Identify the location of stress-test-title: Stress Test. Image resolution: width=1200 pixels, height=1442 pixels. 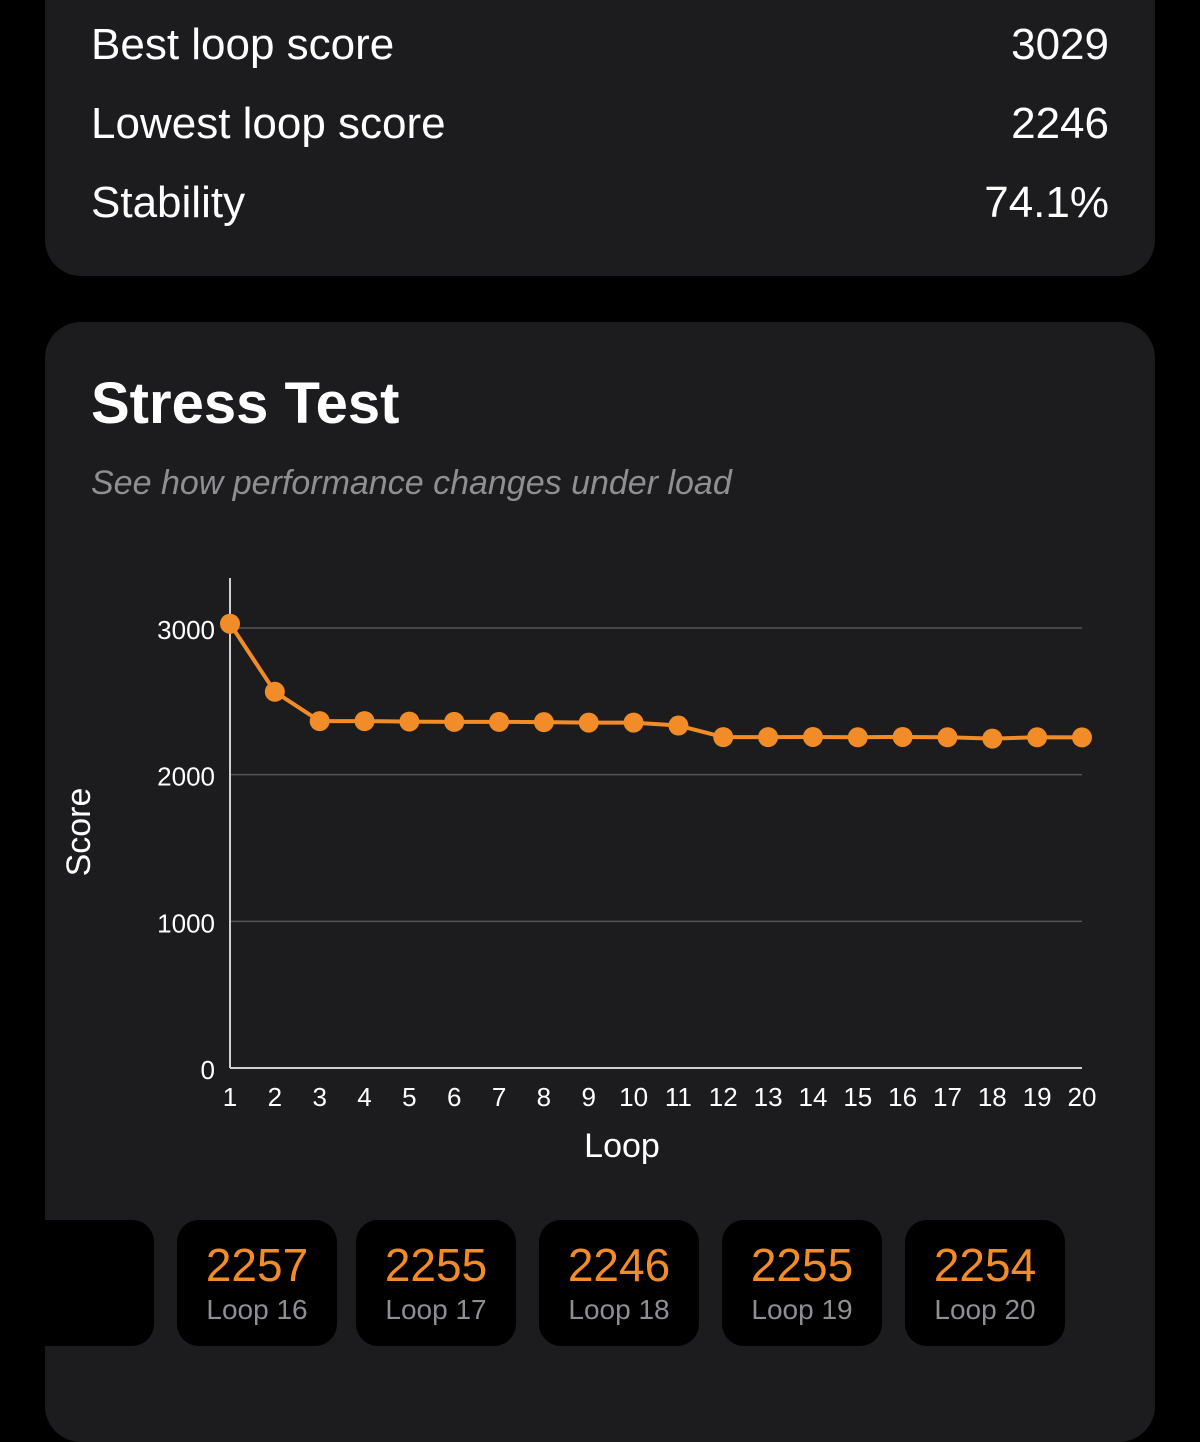
(245, 403).